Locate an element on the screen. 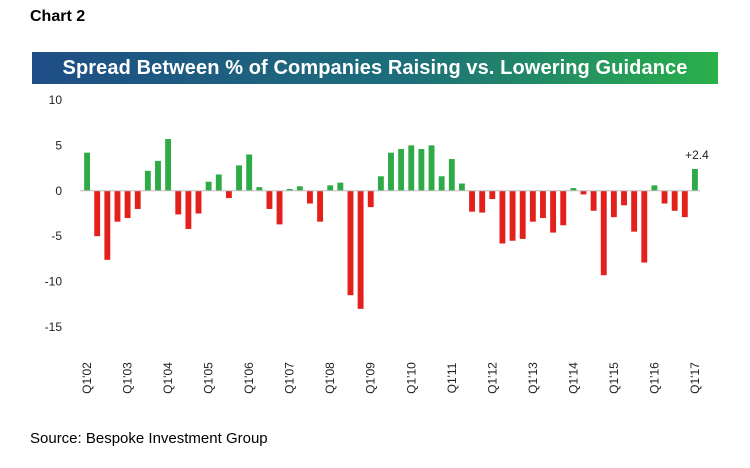 The width and height of the screenshot is (750, 468). y-tick-label: 0 is located at coordinates (58, 191).